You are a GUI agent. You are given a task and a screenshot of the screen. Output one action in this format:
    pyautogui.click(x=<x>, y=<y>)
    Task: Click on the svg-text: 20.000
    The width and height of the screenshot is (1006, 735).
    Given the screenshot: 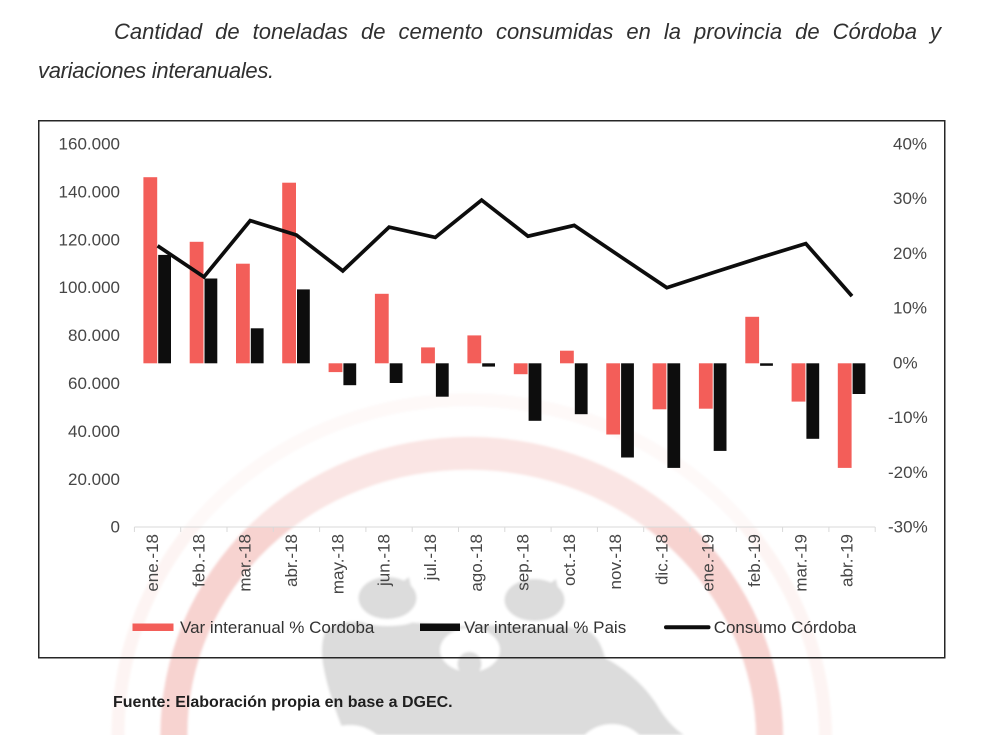 What is the action you would take?
    pyautogui.click(x=94, y=479)
    